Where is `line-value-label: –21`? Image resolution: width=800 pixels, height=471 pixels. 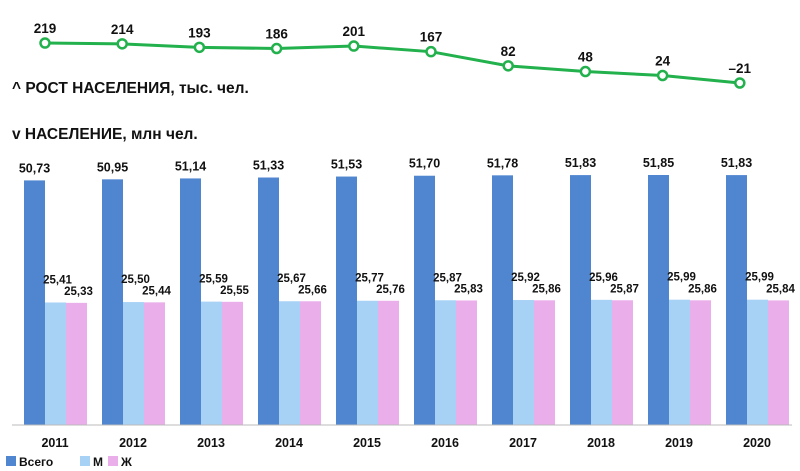 line-value-label: –21 is located at coordinates (740, 68).